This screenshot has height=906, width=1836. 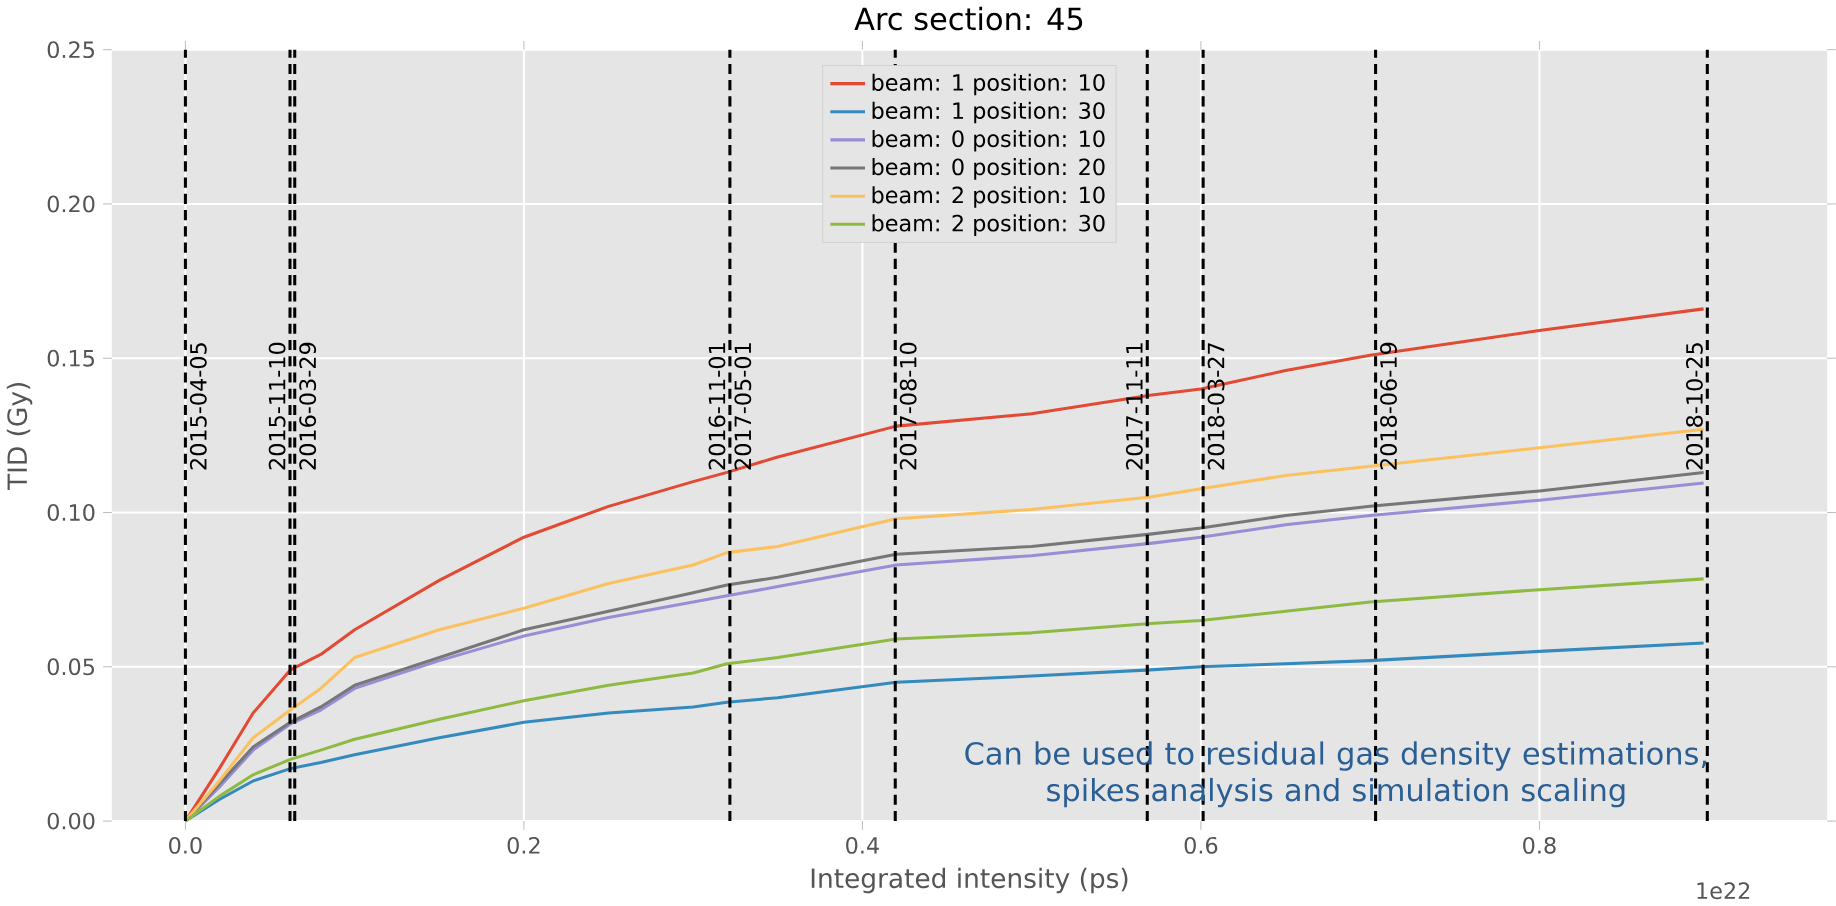 What do you see at coordinates (1723, 891) in the screenshot?
I see `text: 1e22` at bounding box center [1723, 891].